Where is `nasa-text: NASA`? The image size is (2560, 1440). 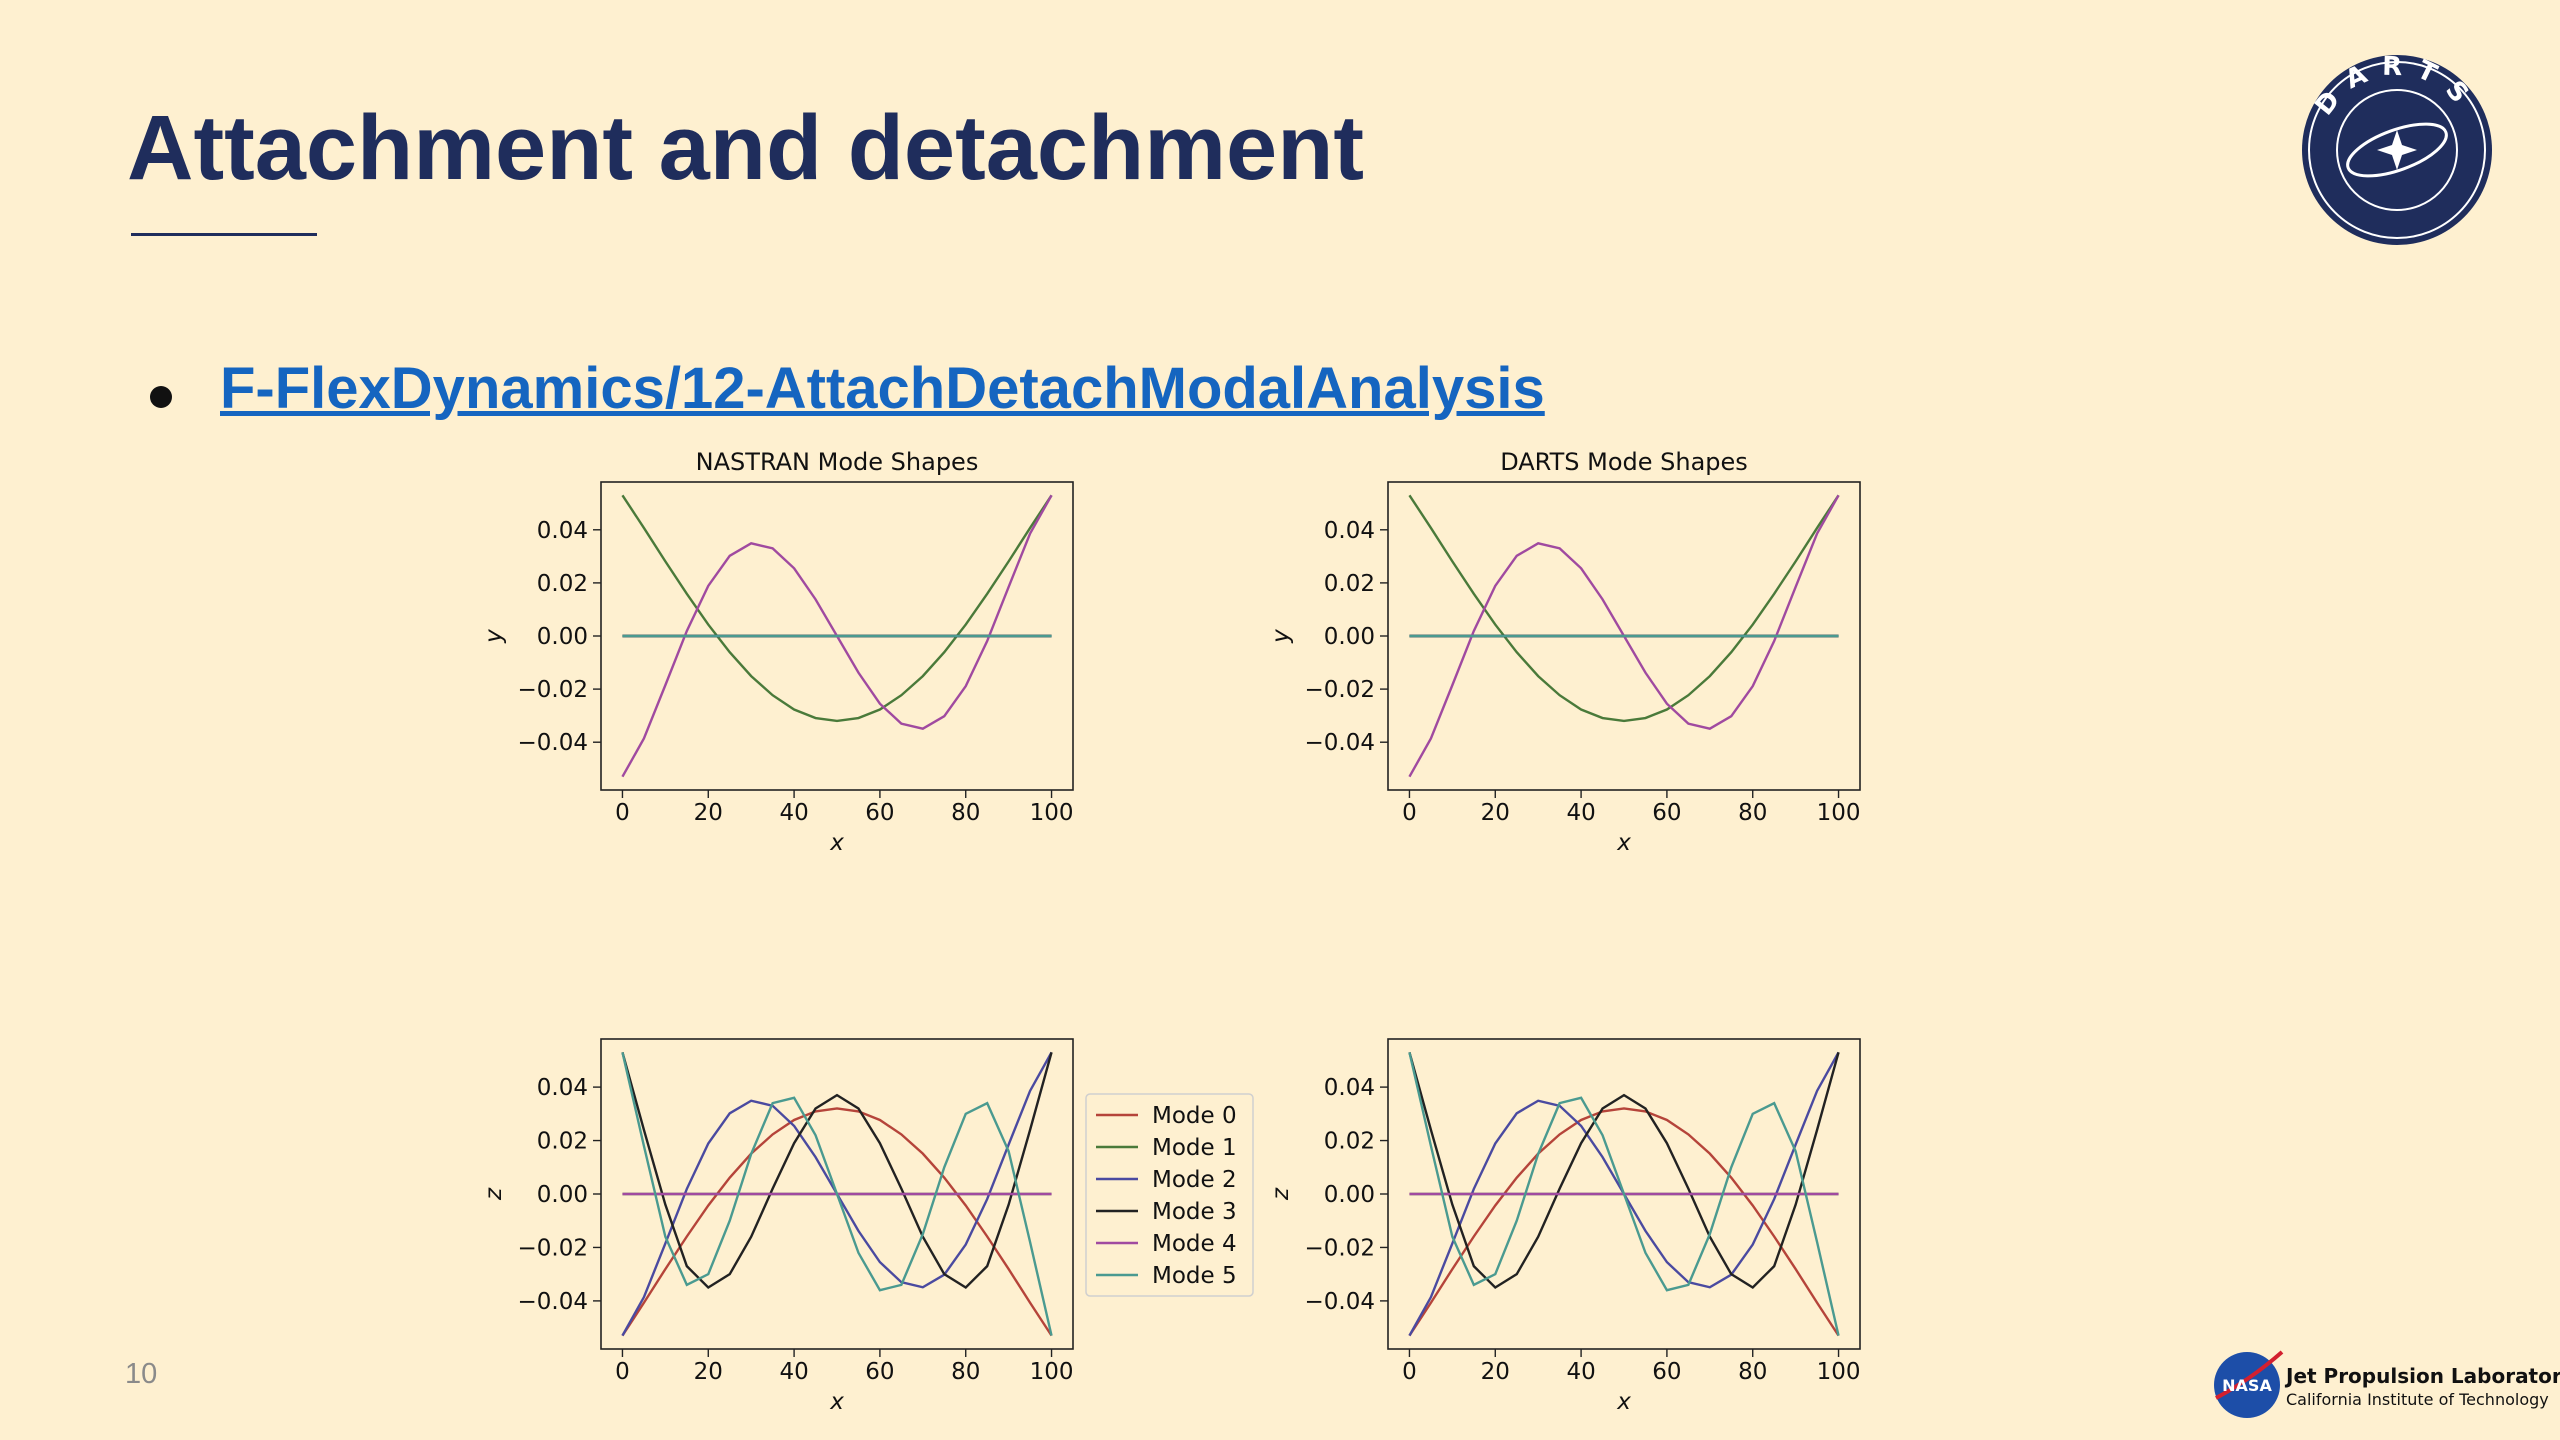
nasa-text: NASA is located at coordinates (2247, 1385).